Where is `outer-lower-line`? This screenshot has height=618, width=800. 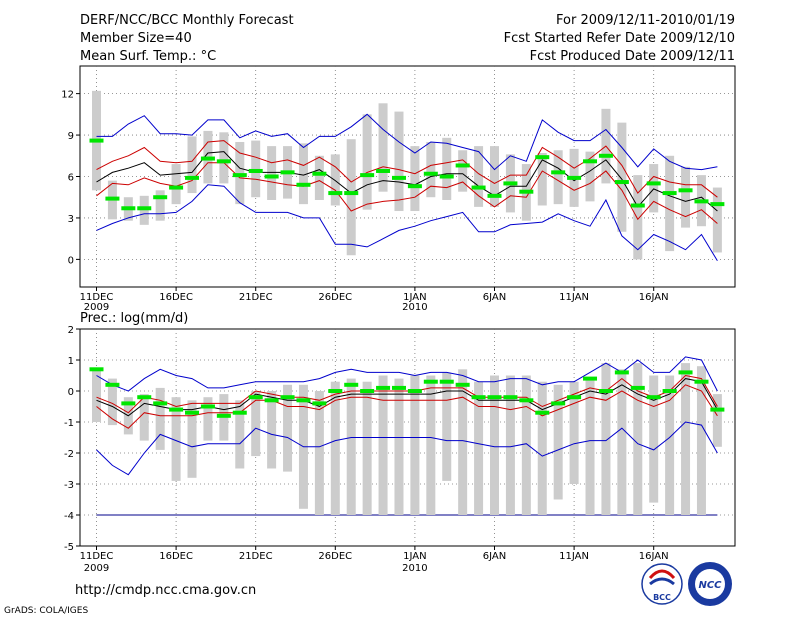 outer-lower-line is located at coordinates (407, 223).